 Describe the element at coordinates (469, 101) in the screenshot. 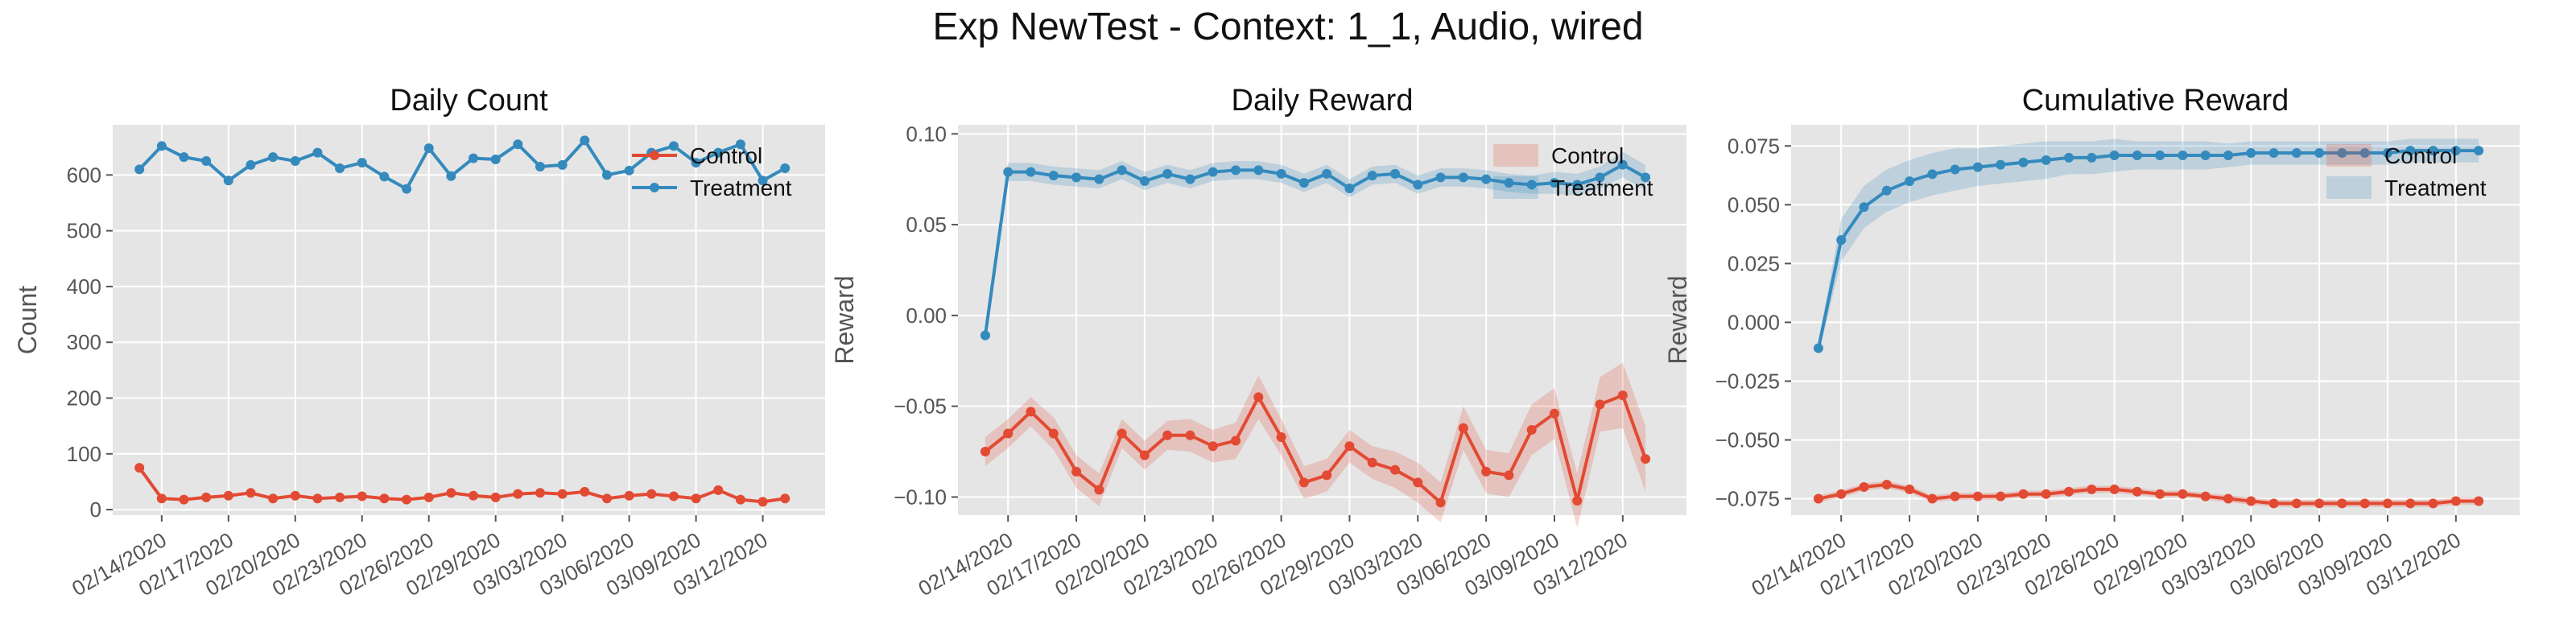

I see `subplot-title: Daily Count` at that location.